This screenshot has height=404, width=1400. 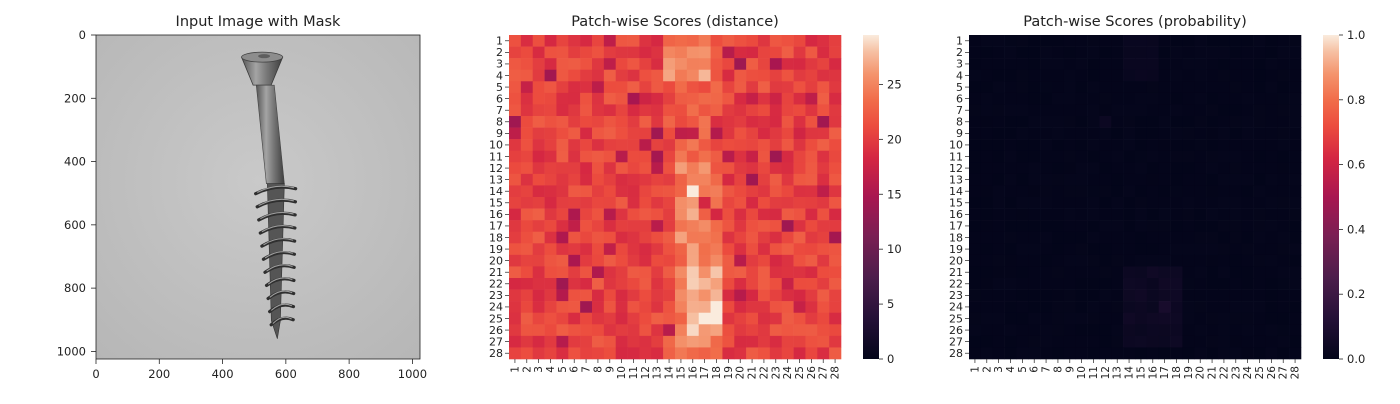 What do you see at coordinates (1356, 229) in the screenshot?
I see `colorbar-tick-label: 0.4` at bounding box center [1356, 229].